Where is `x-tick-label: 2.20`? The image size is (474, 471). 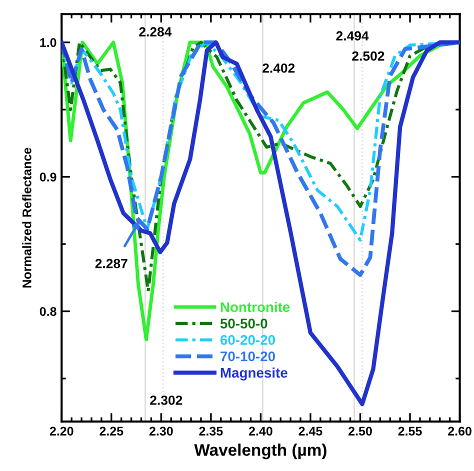 x-tick-label: 2.20 is located at coordinates (62, 431).